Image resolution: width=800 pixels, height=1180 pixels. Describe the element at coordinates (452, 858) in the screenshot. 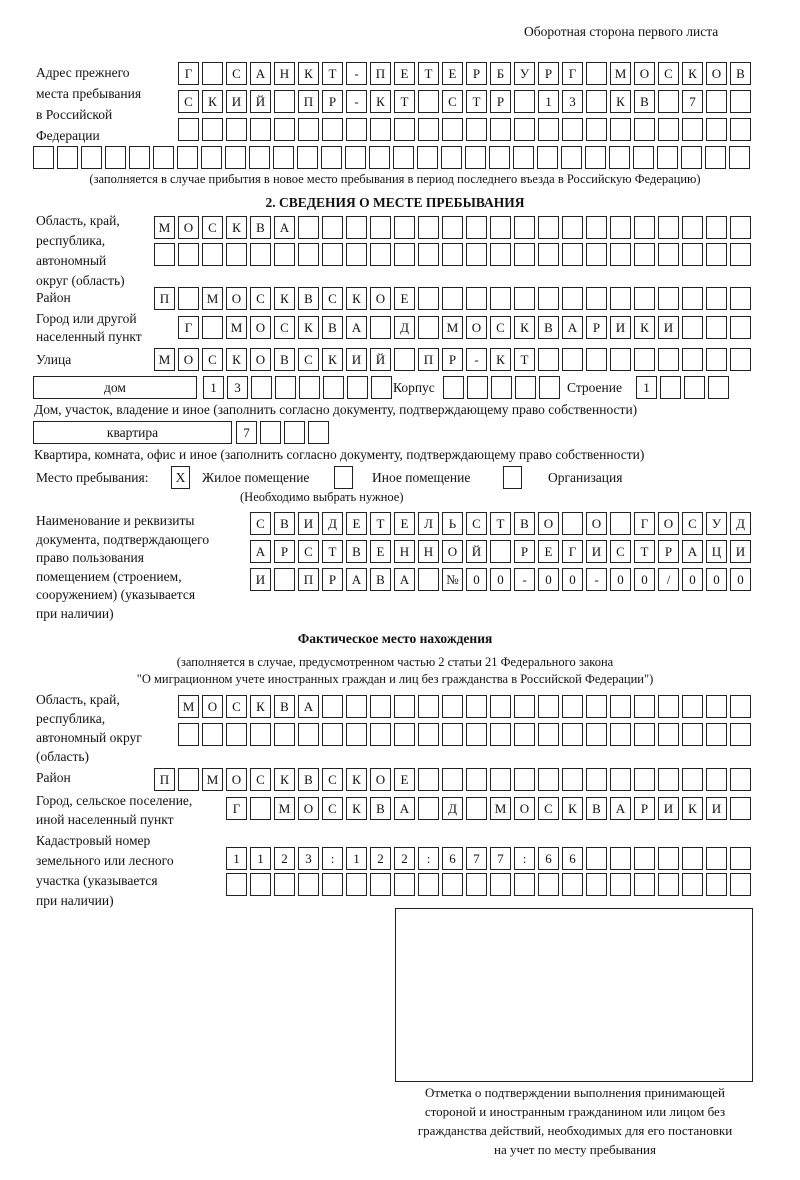

I see `char-cell: 6` at that location.